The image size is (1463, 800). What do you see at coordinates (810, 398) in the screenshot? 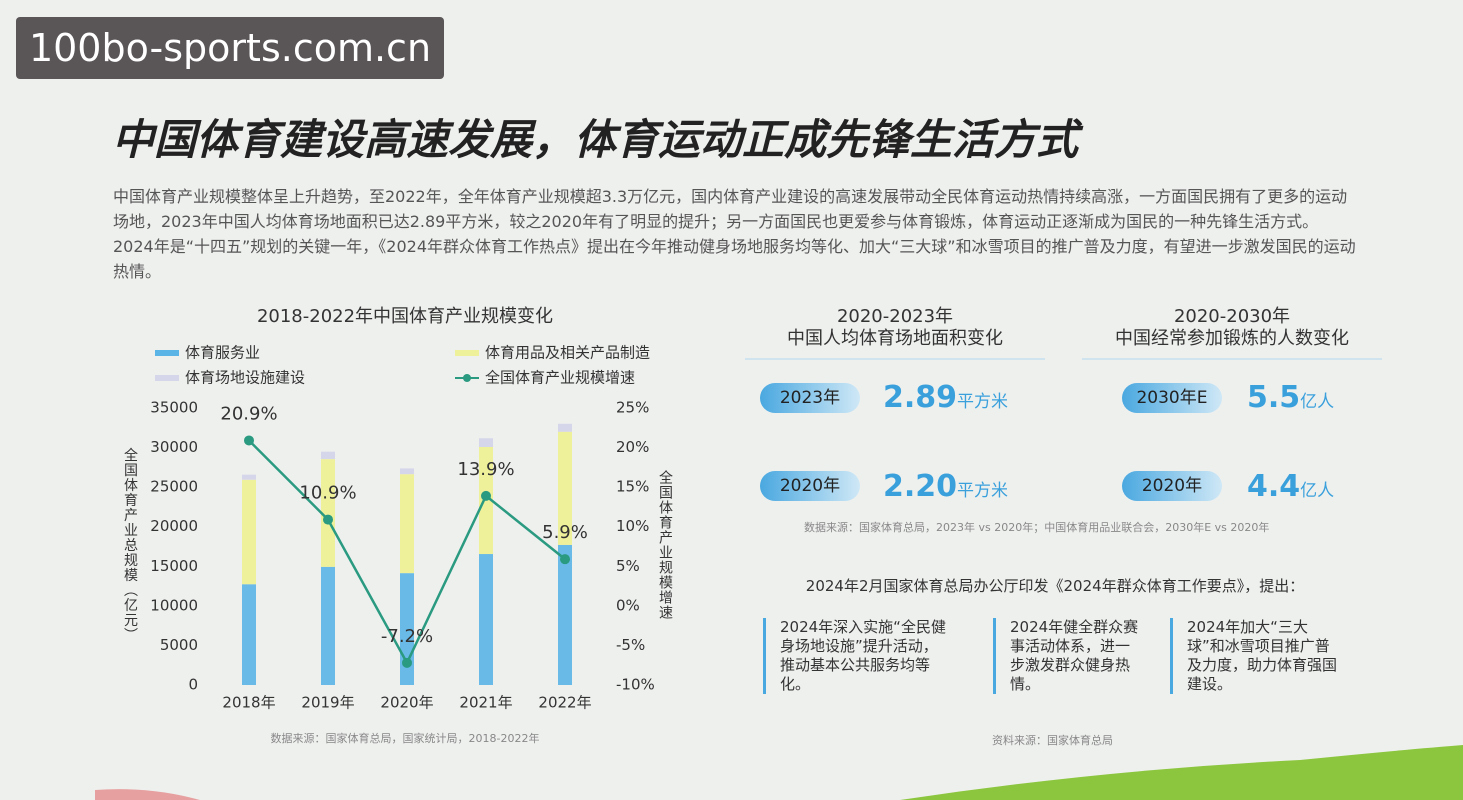
I see `stat-label: 2023年` at bounding box center [810, 398].